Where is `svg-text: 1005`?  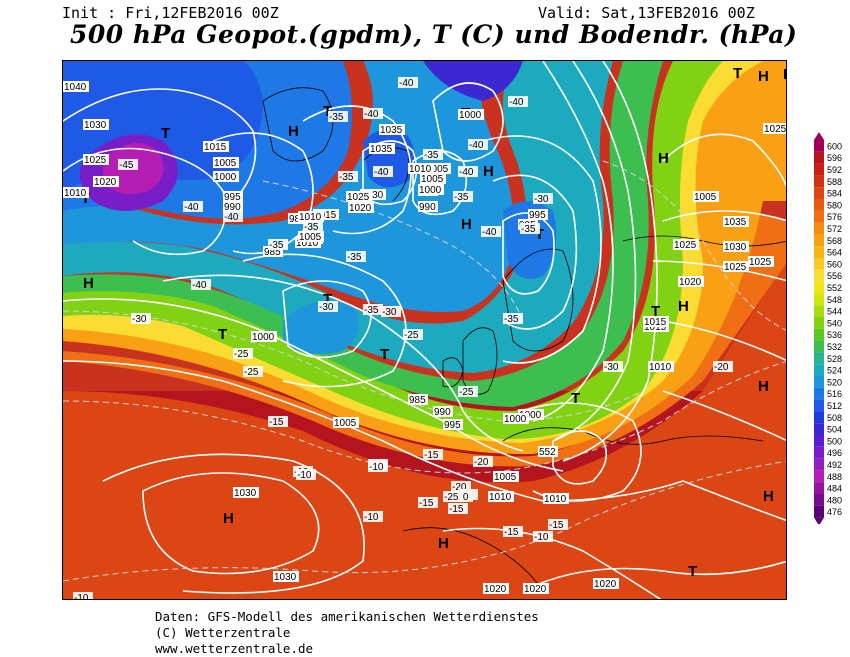
svg-text: 1005 is located at coordinates (432, 179).